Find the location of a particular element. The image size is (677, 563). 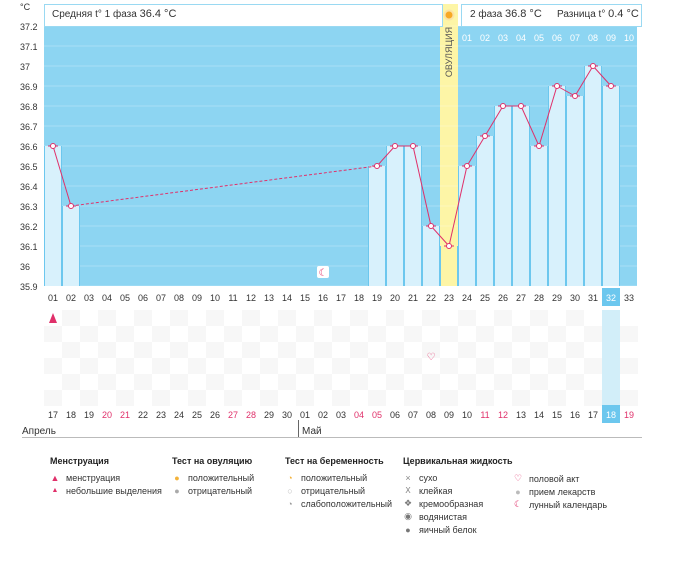

date-label: 21 is located at coordinates (125, 415).